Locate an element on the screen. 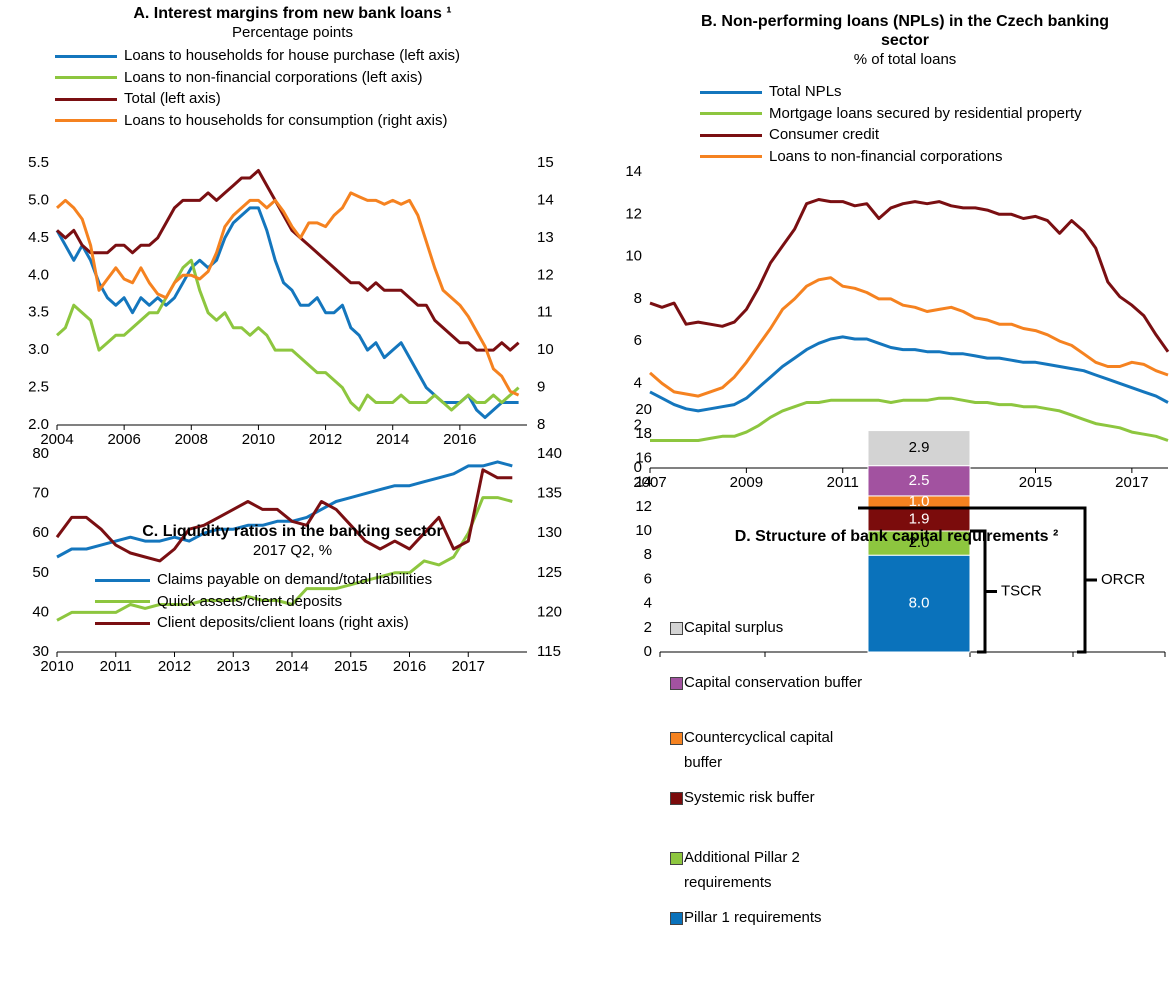 Image resolution: width=1173 pixels, height=981 pixels. y-tick-label: 60 is located at coordinates (40, 532).